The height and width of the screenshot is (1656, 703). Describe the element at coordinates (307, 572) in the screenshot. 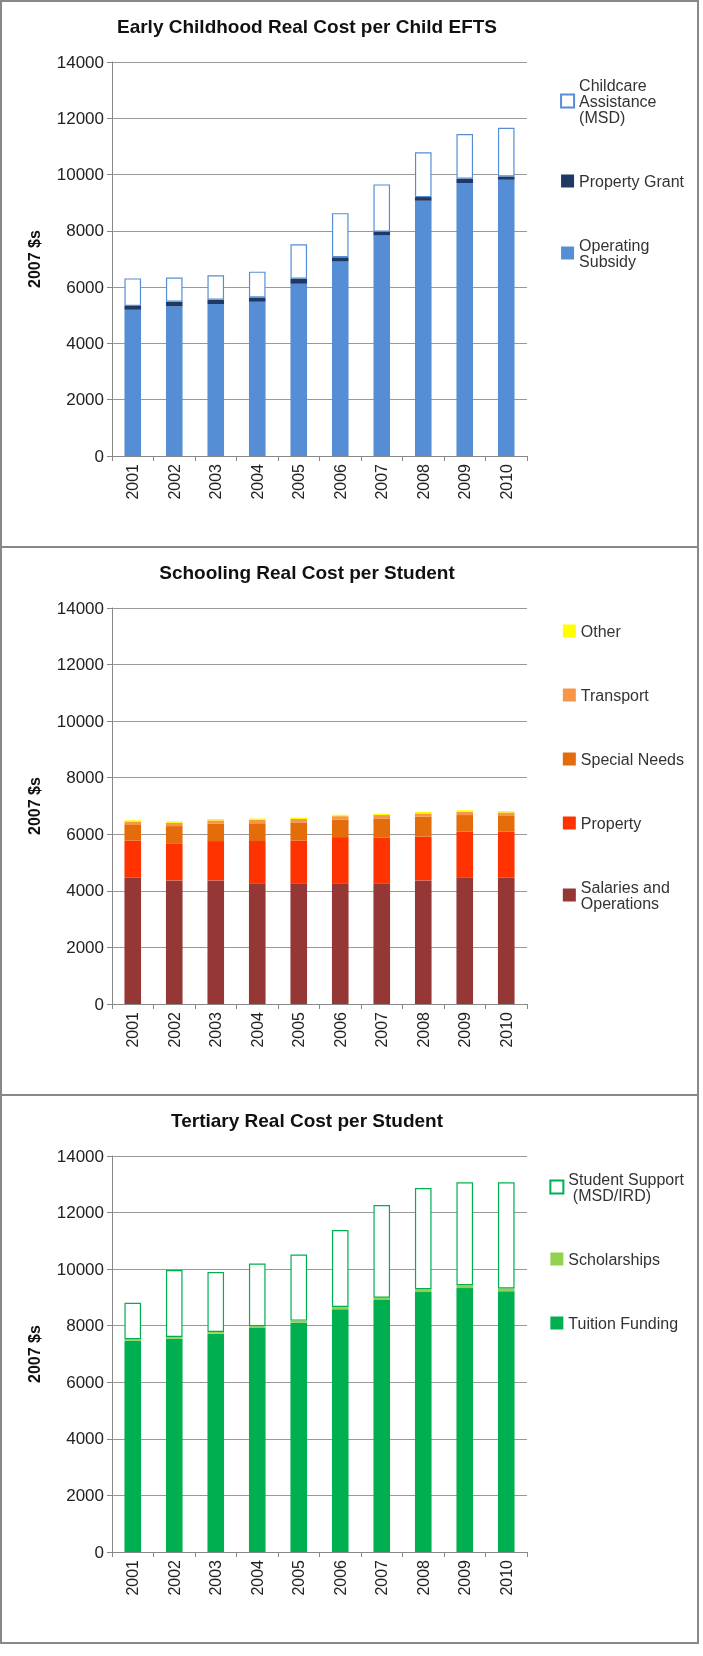

I see `chart-title: Schooling Real Cost per Student` at that location.